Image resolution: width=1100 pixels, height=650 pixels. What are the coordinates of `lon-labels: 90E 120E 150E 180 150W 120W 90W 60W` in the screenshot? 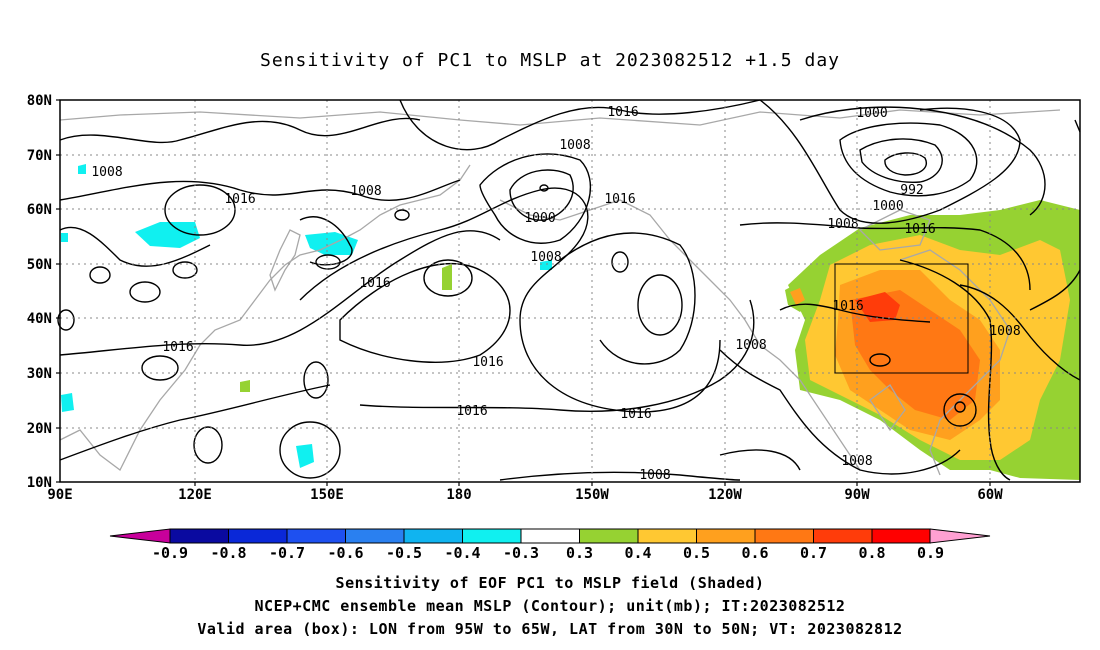 It's located at (525, 495).